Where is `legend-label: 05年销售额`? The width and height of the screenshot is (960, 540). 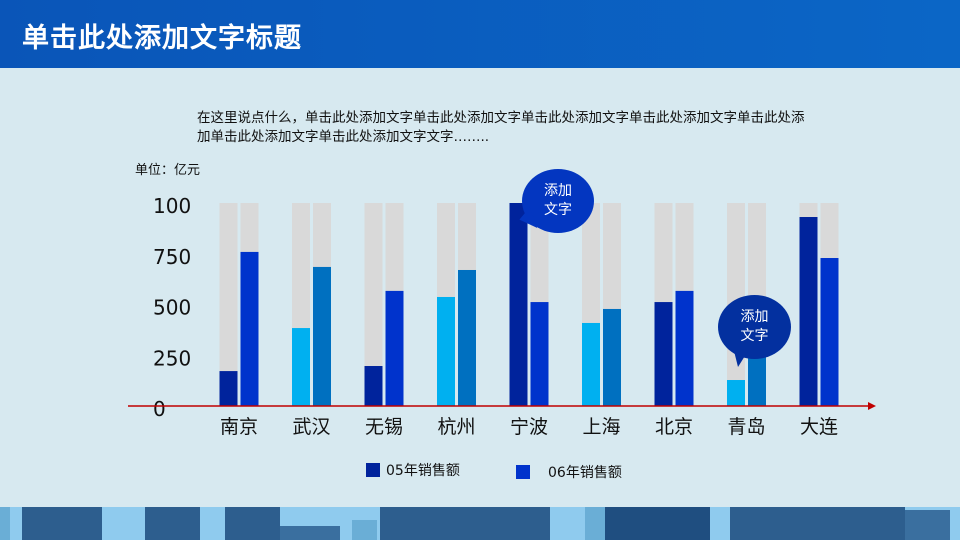 legend-label: 05年销售额 is located at coordinates (423, 471).